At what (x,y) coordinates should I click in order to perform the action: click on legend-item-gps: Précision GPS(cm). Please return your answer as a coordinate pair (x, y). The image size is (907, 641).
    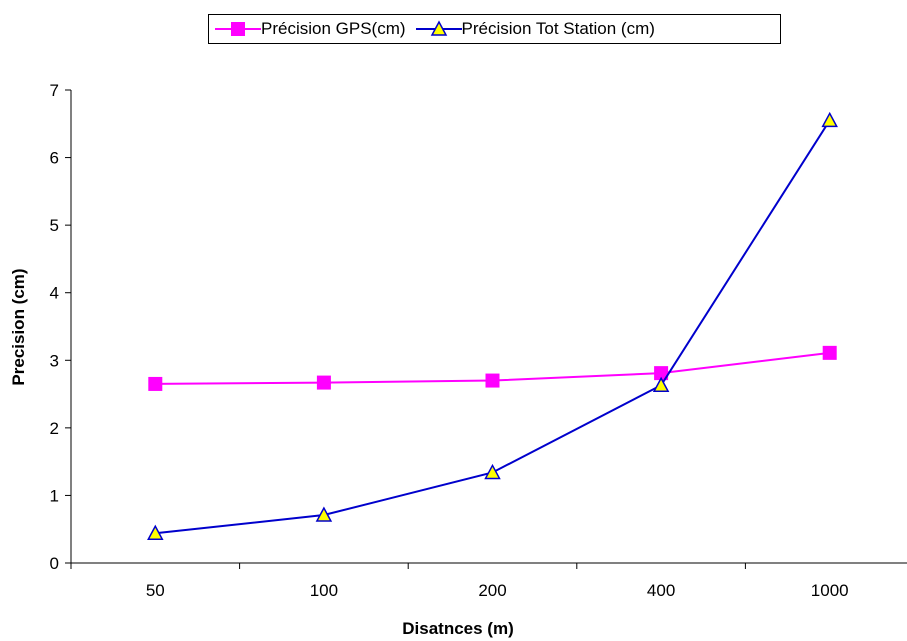
    Looking at the image, I should click on (310, 29).